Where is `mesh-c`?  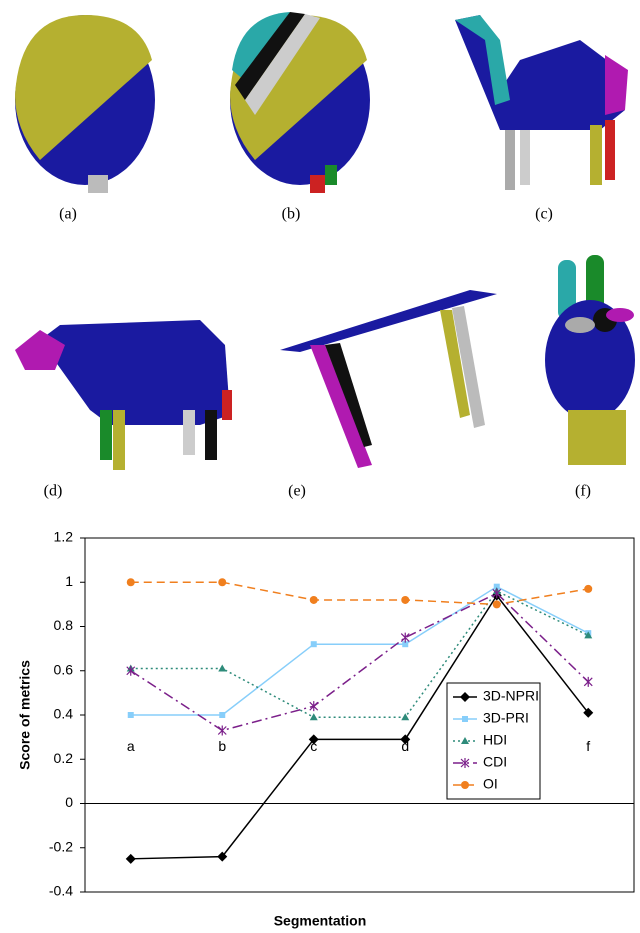
mesh-c is located at coordinates (541, 102).